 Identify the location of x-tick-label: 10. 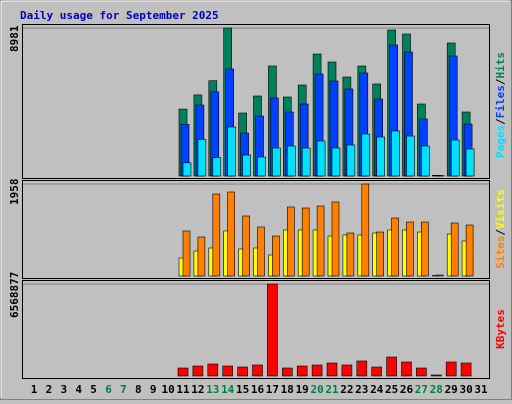
(167, 389).